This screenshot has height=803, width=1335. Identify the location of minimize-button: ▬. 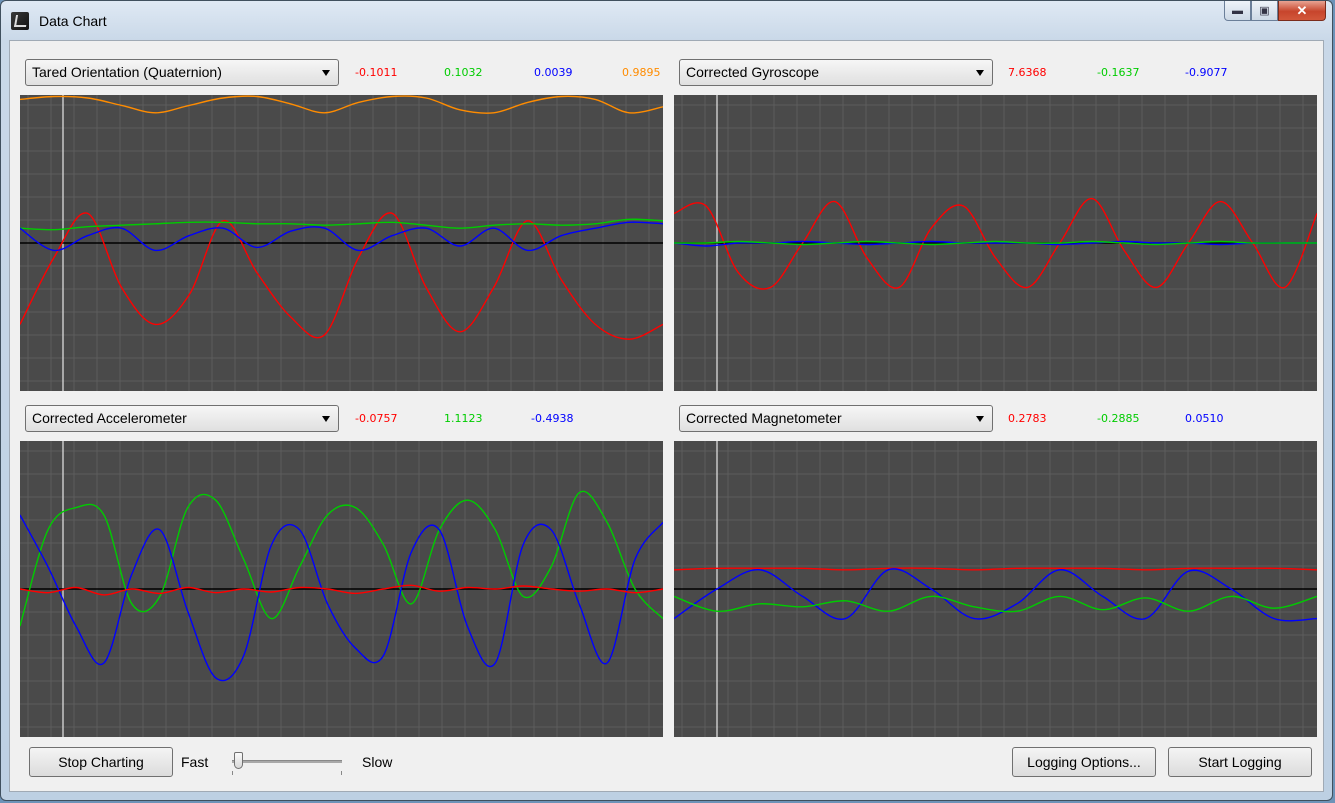
(1237, 11).